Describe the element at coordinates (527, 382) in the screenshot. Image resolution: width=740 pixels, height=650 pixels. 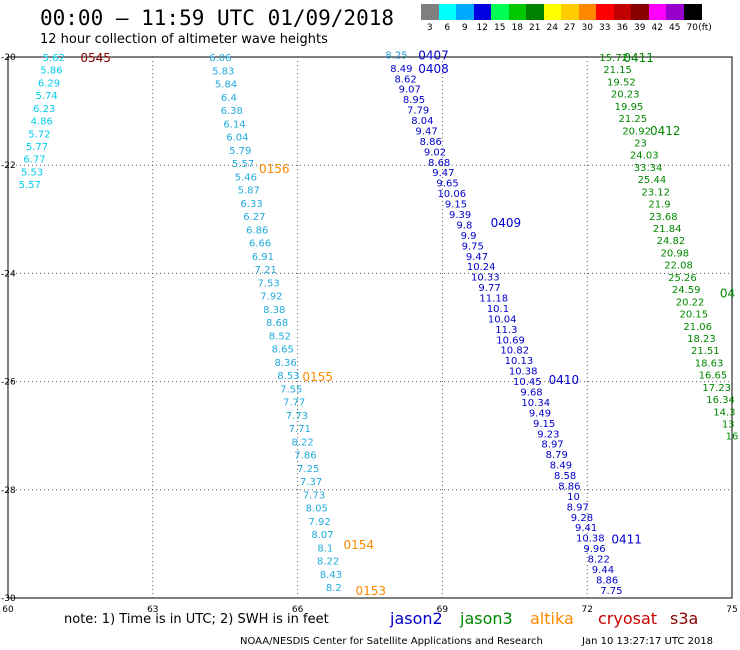
I see `wave-height-label: 10.45` at that location.